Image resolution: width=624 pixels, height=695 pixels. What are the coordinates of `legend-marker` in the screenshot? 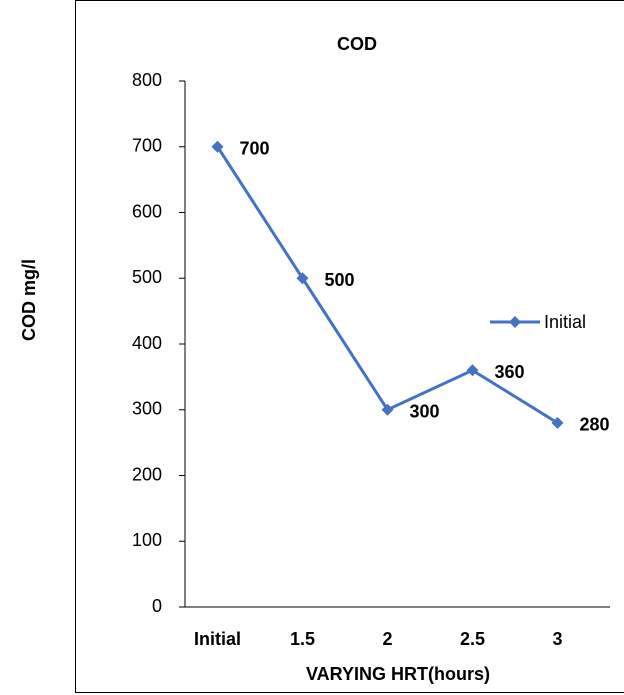 It's located at (515, 322).